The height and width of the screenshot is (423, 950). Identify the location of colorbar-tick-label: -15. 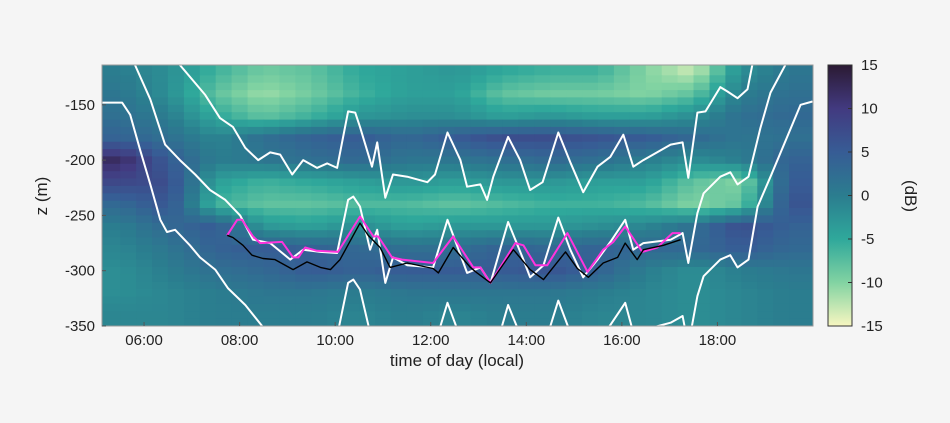
(872, 326).